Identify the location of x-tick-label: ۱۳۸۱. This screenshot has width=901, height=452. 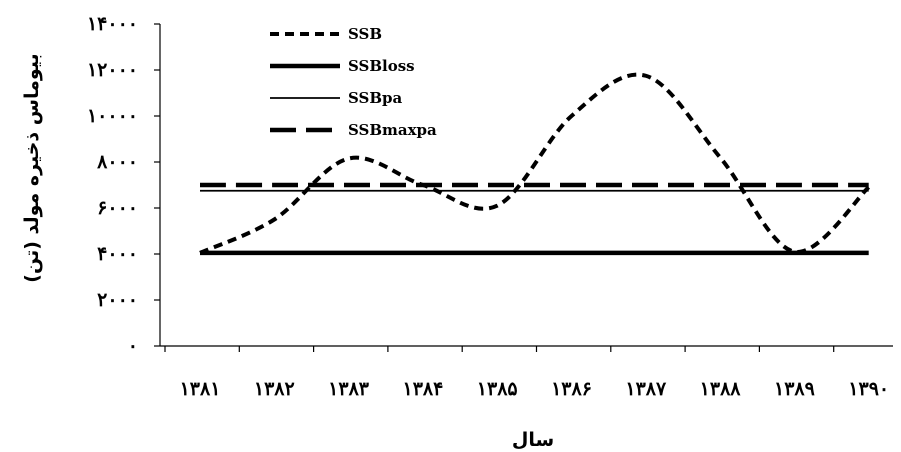
(200, 389).